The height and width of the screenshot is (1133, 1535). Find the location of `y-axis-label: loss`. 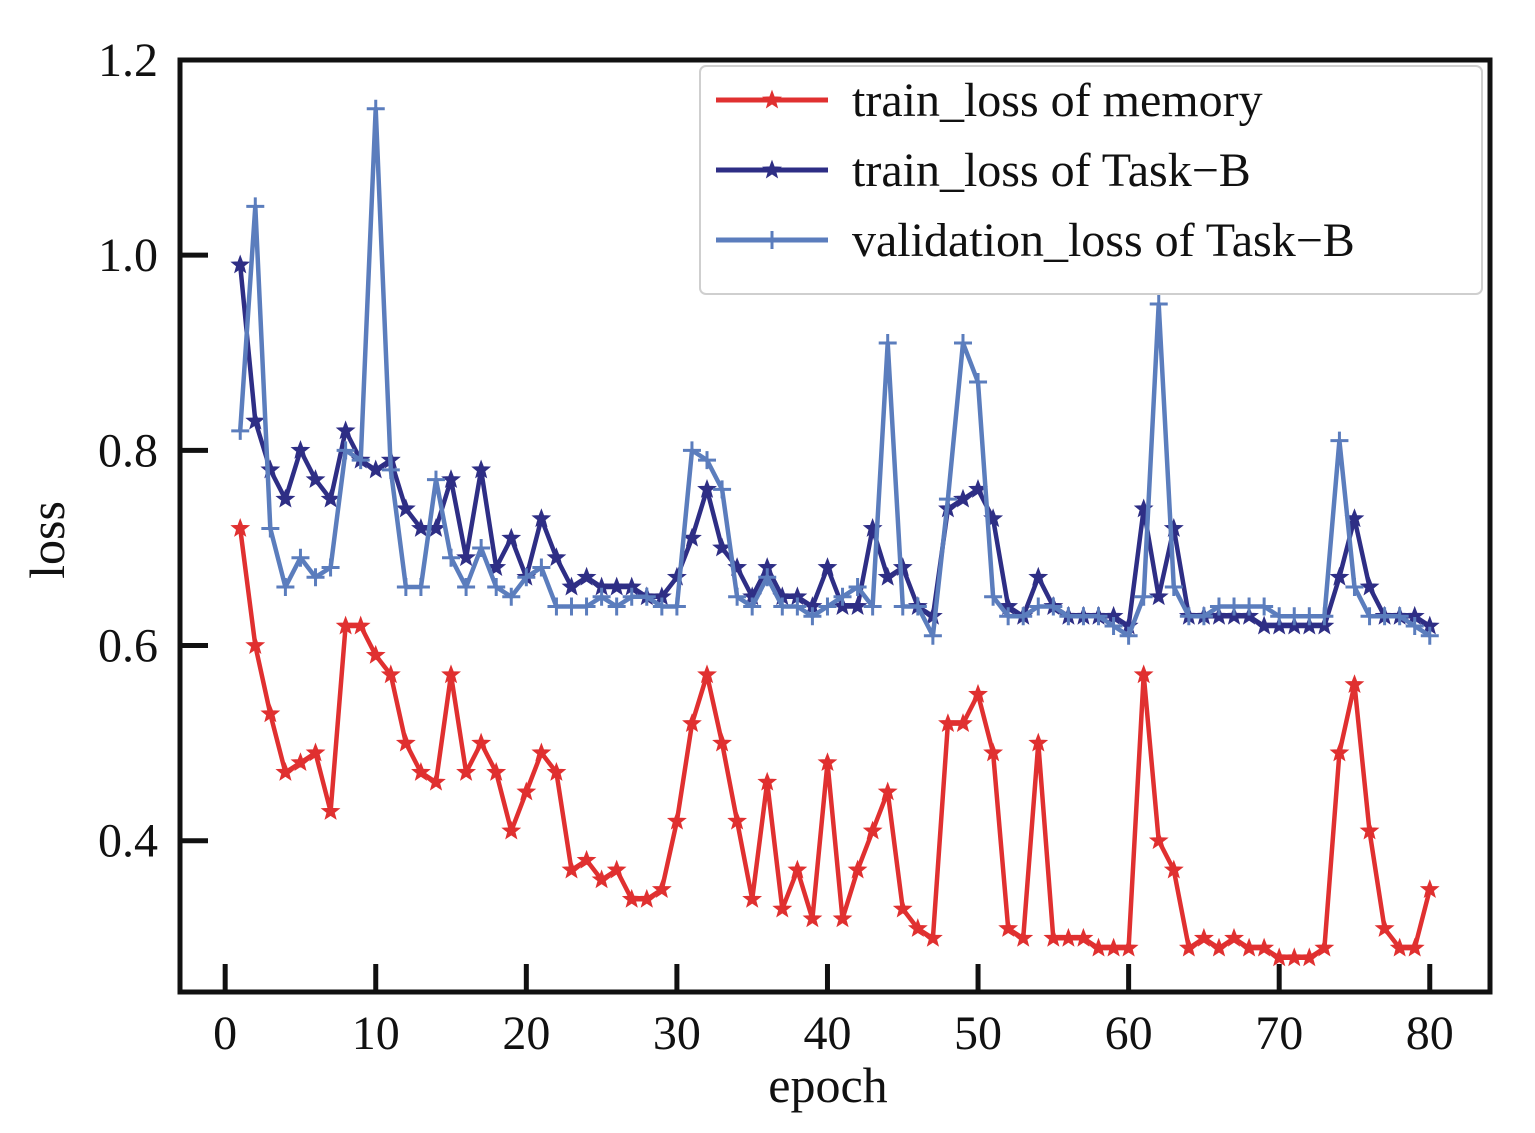

y-axis-label: loss is located at coordinates (47, 540).